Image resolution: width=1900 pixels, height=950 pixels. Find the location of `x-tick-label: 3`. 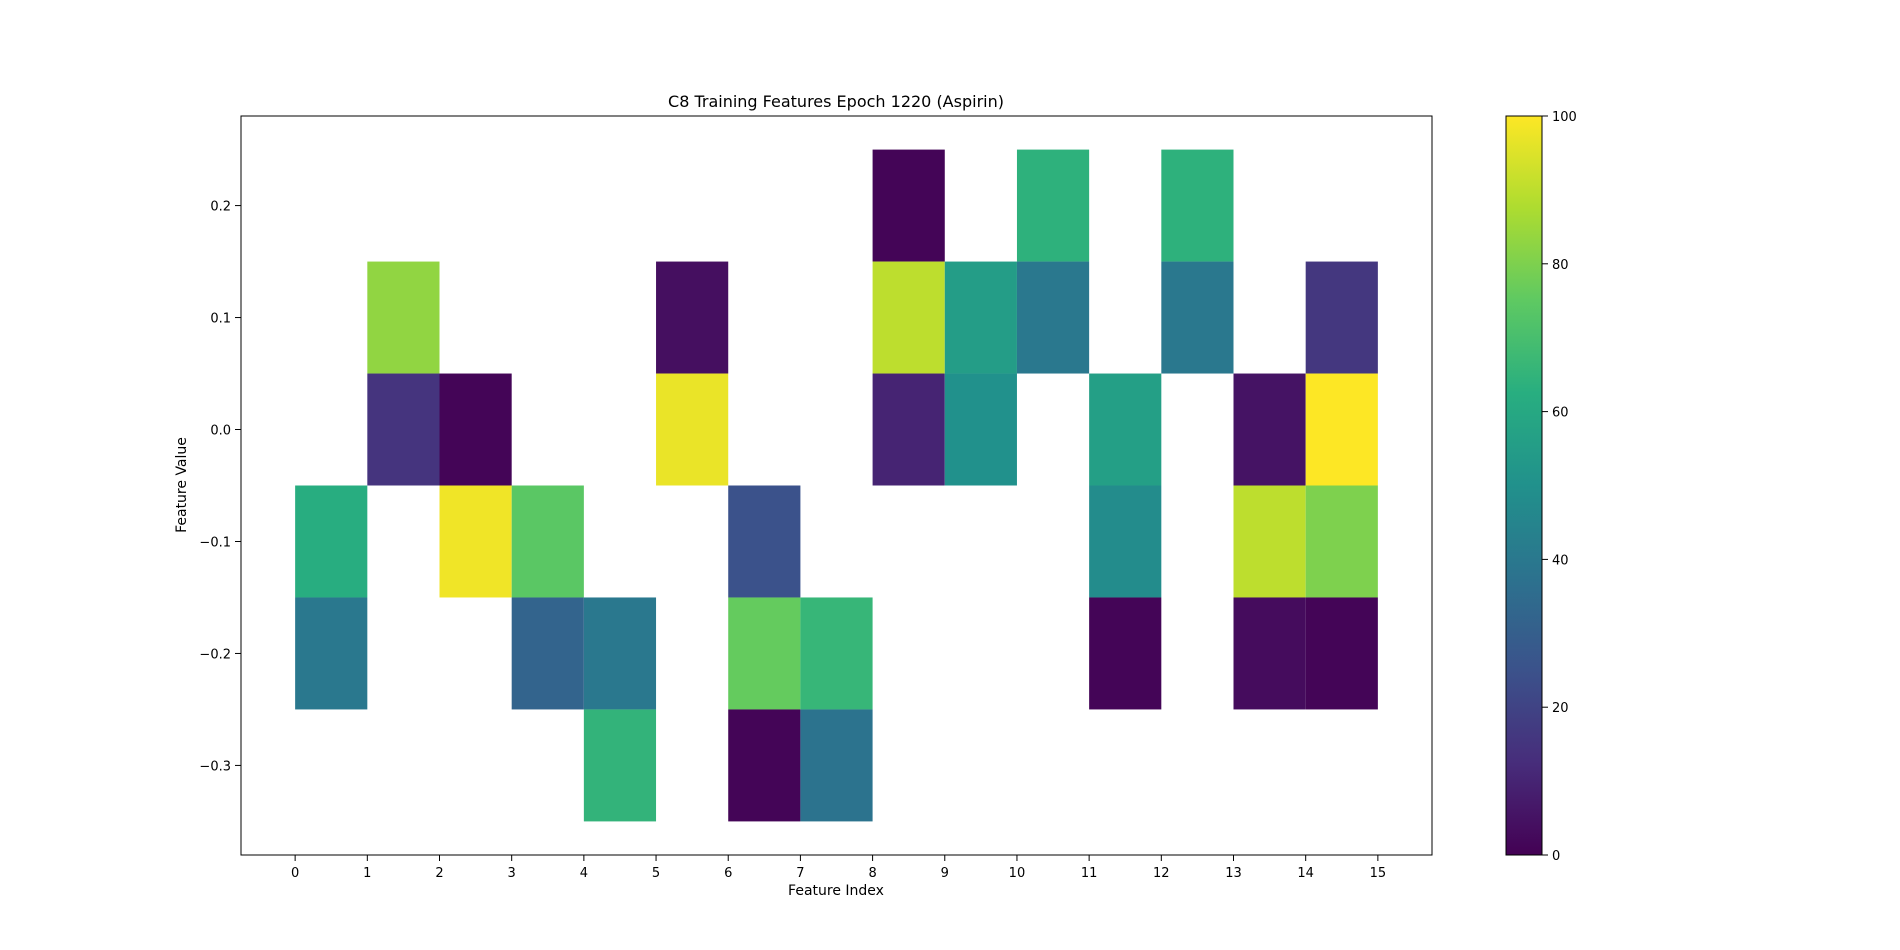

x-tick-label: 3 is located at coordinates (512, 873).